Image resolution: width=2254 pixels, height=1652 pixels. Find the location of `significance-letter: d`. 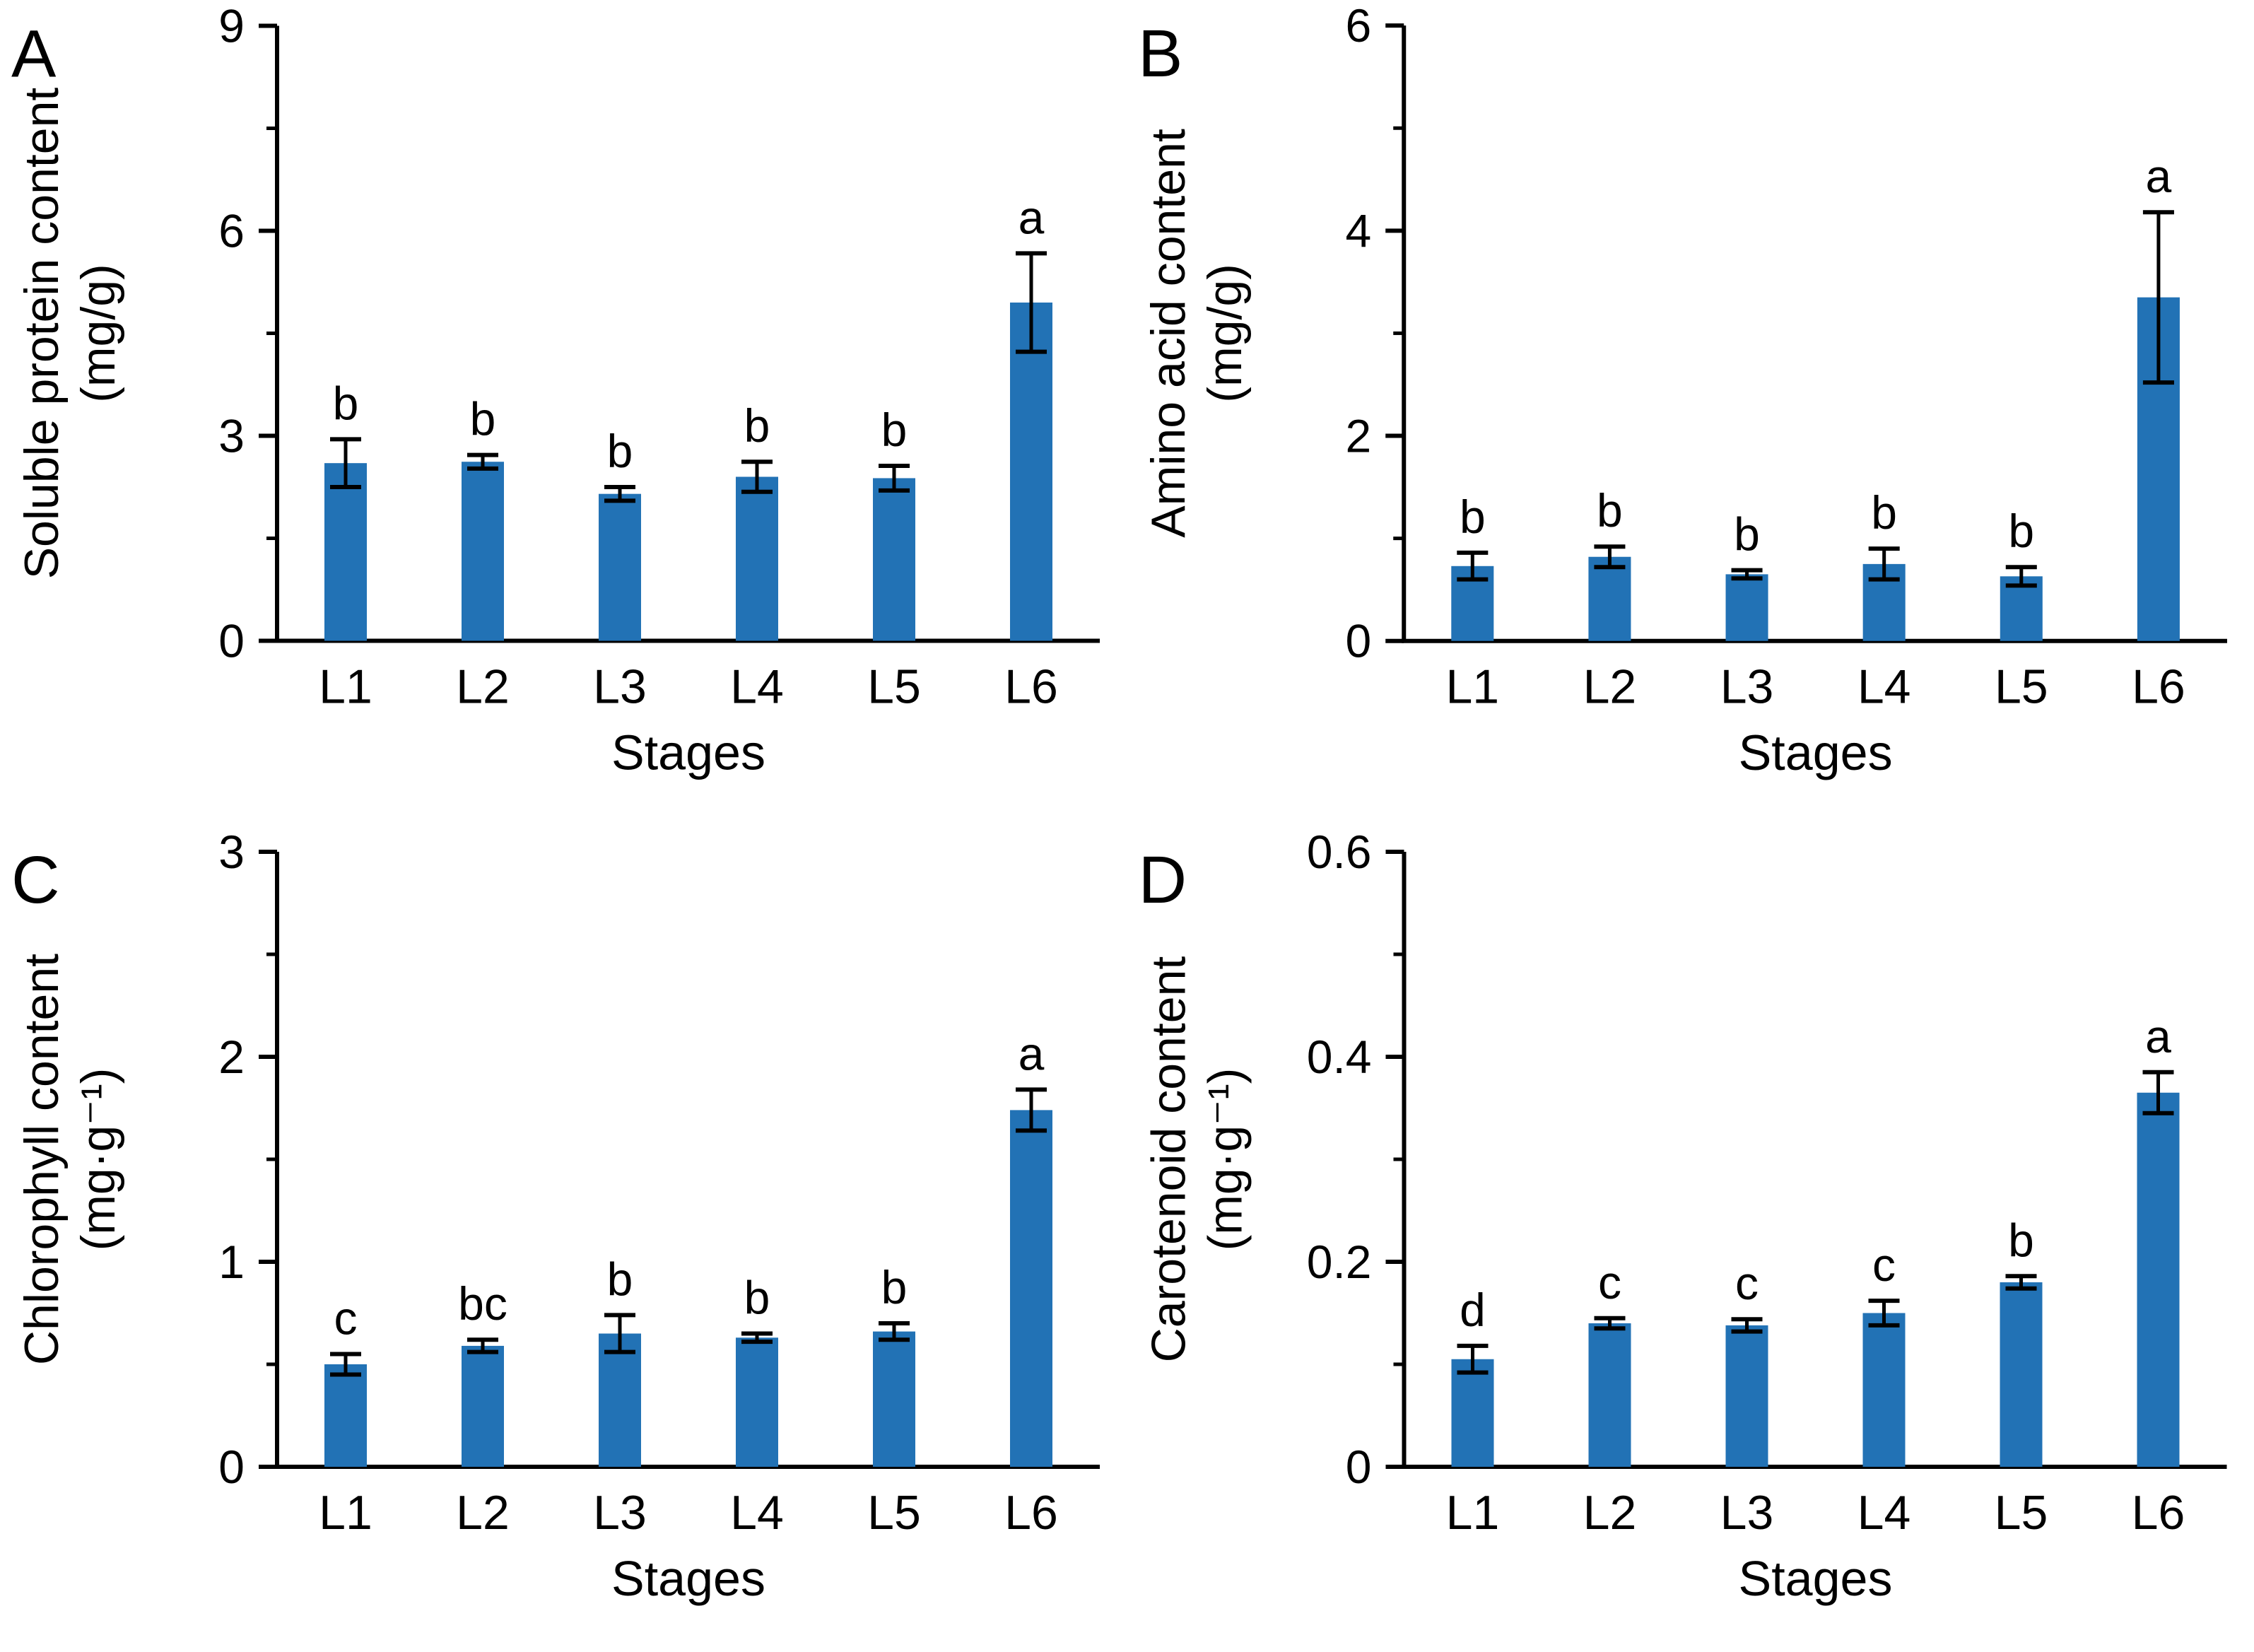

significance-letter: d is located at coordinates (1473, 1310).